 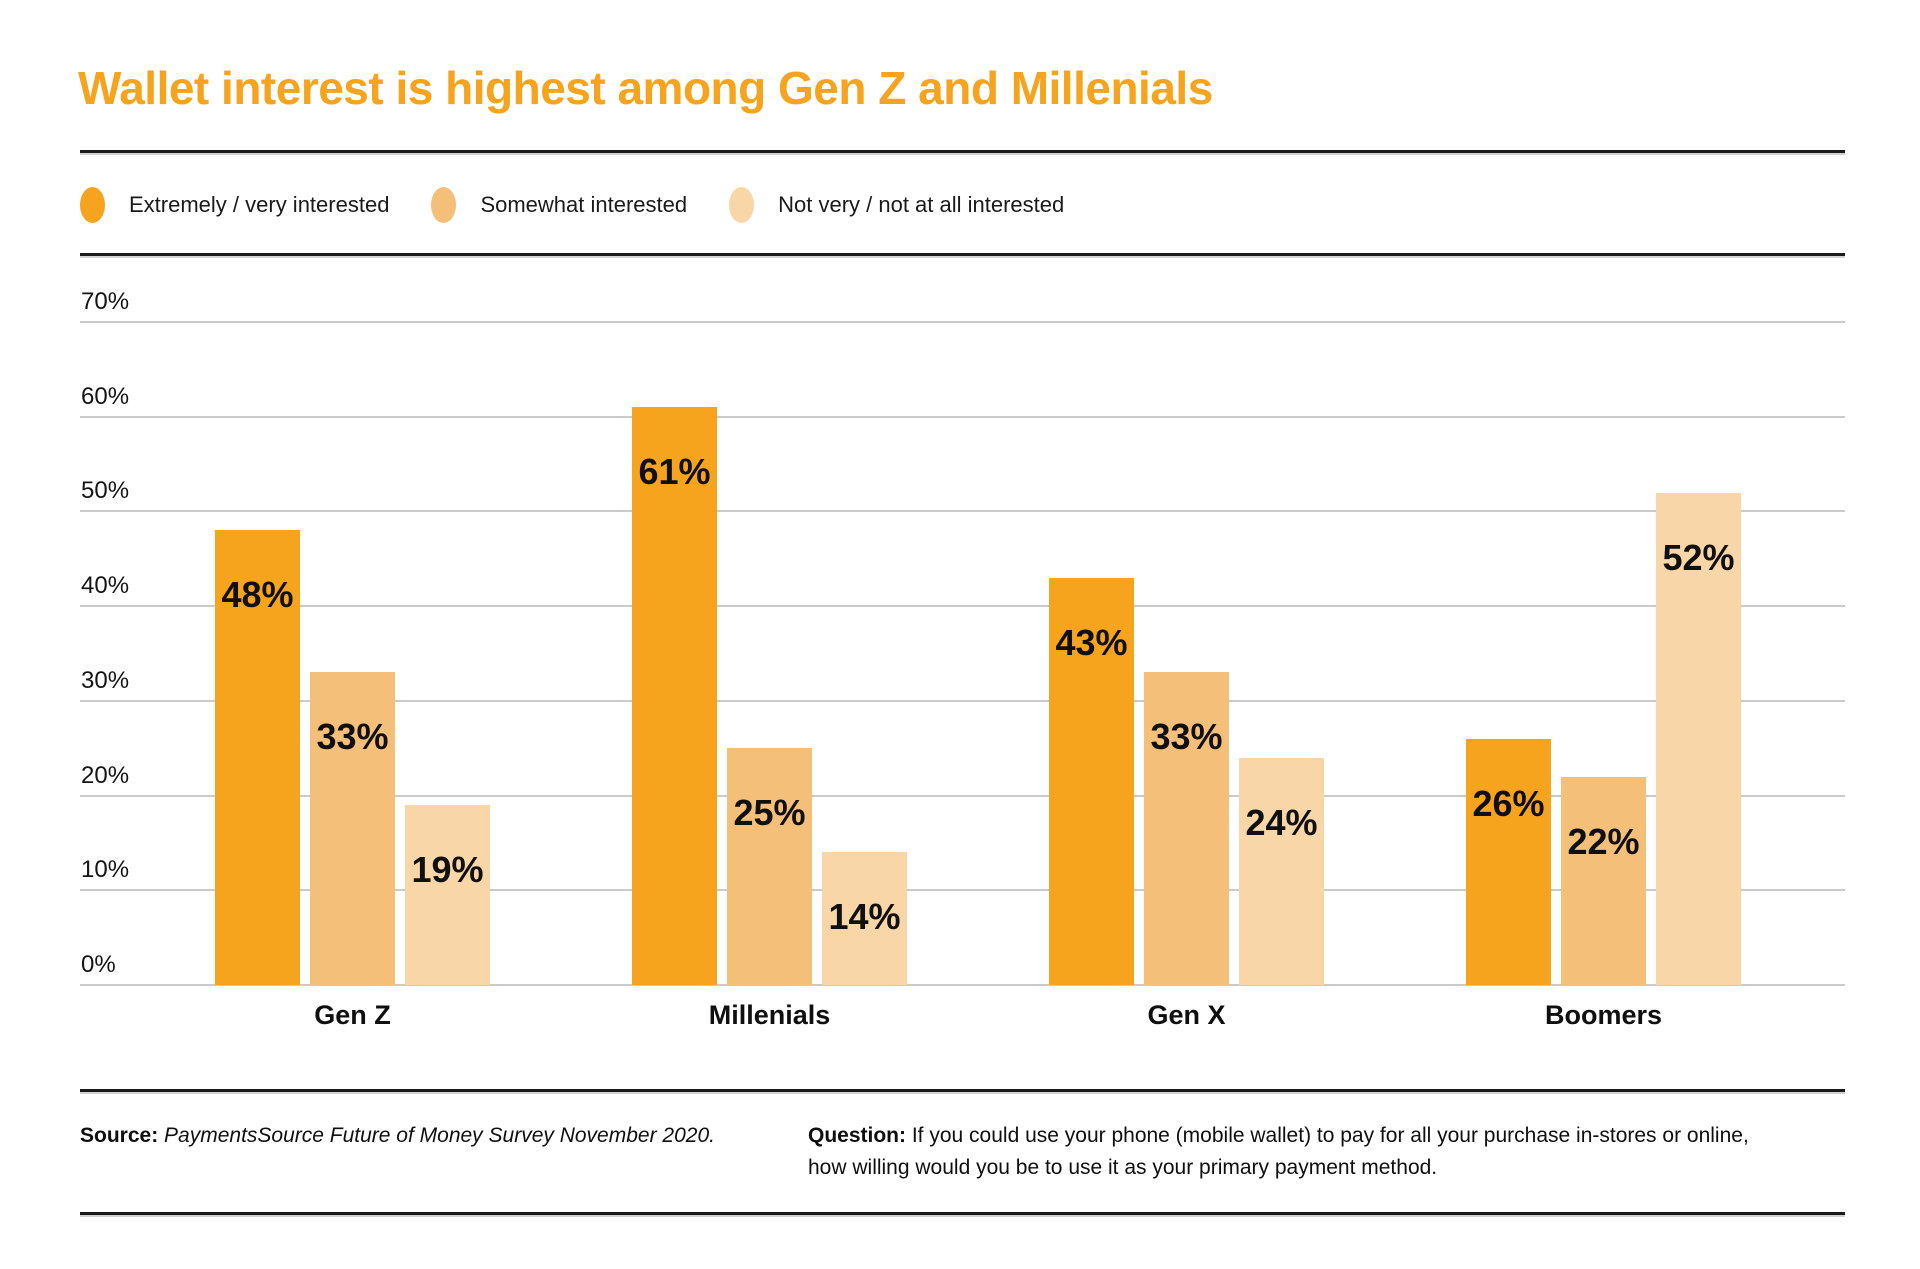 I want to click on divider-below-legend, so click(x=962, y=254).